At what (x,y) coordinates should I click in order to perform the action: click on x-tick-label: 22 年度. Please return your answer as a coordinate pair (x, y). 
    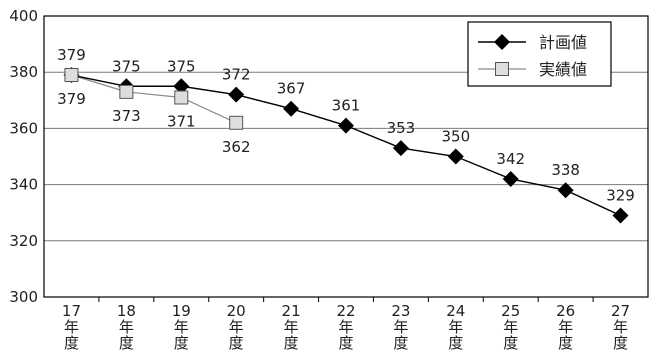
    Looking at the image, I should click on (345, 326).